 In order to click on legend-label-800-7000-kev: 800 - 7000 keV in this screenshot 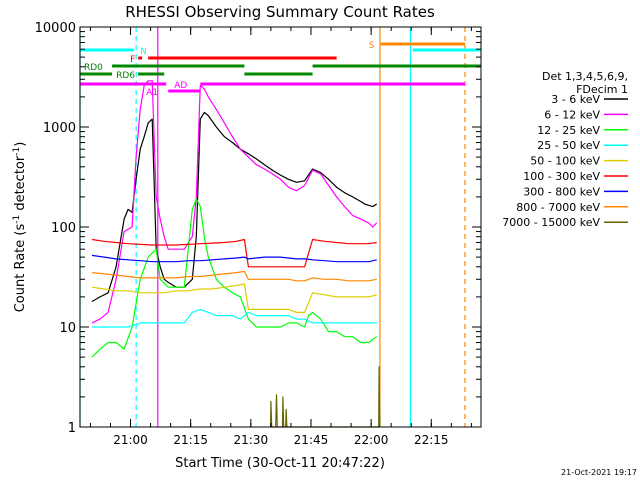, I will do `click(558, 207)`.